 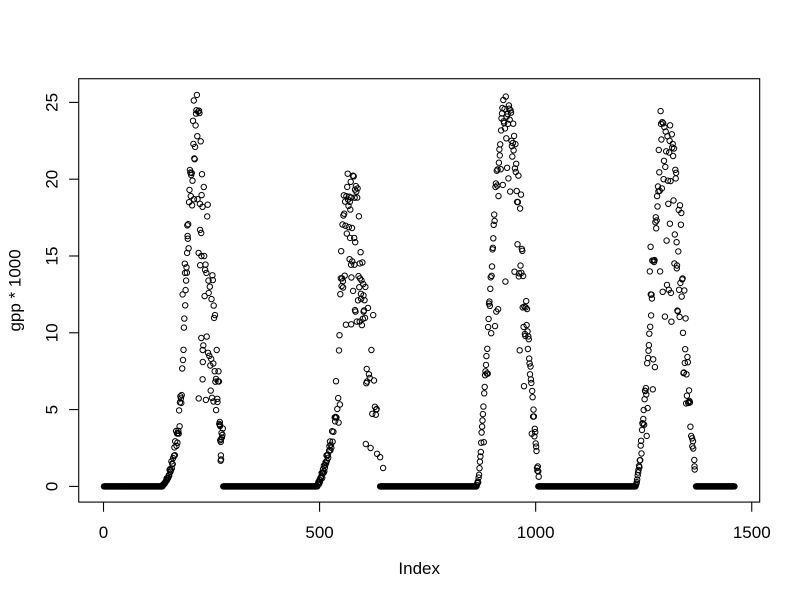 What do you see at coordinates (752, 532) in the screenshot?
I see `svg-text: 1500` at bounding box center [752, 532].